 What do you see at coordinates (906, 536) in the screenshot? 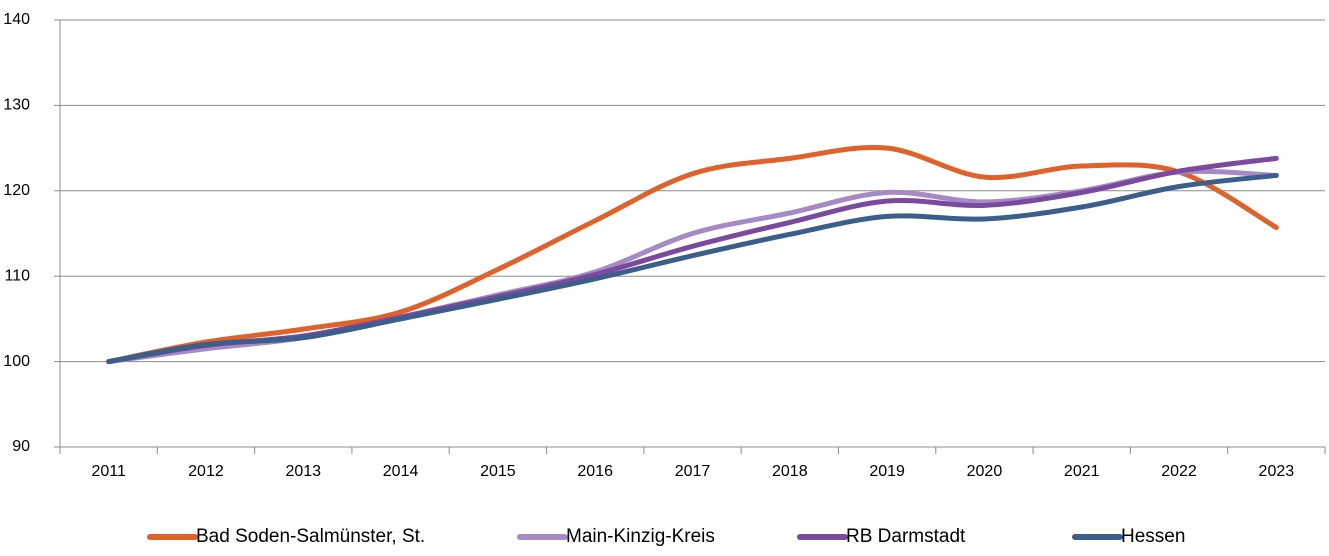
I see `legend-label: RB Darmstadt` at bounding box center [906, 536].